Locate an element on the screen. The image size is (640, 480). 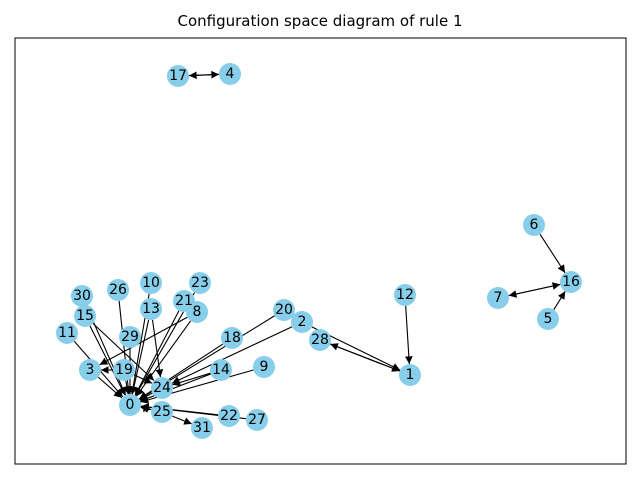
node-label: 2 is located at coordinates (302, 322).